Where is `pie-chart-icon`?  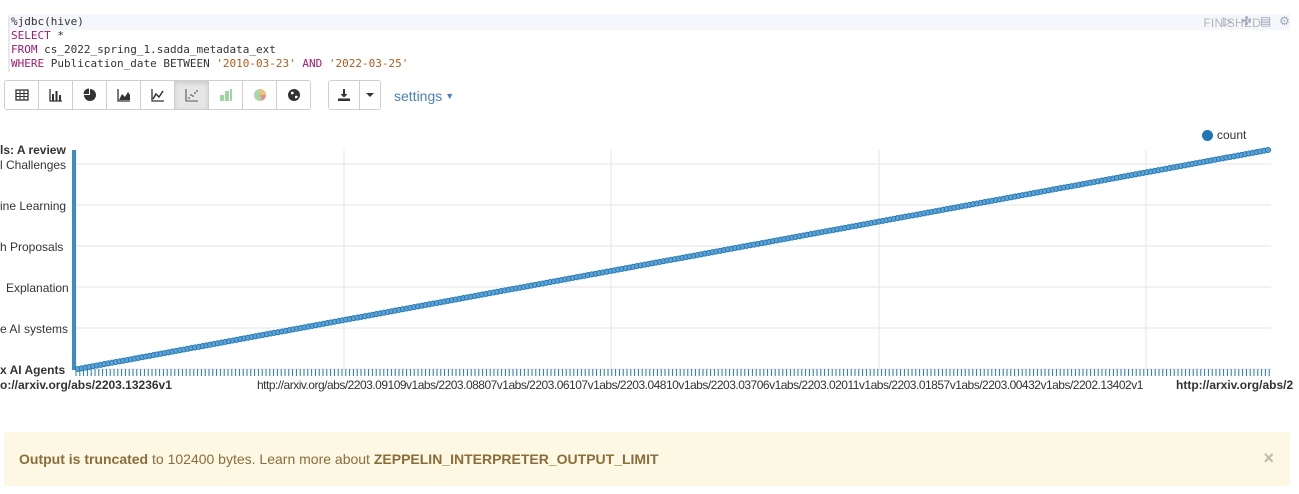
pie-chart-icon is located at coordinates (89, 94).